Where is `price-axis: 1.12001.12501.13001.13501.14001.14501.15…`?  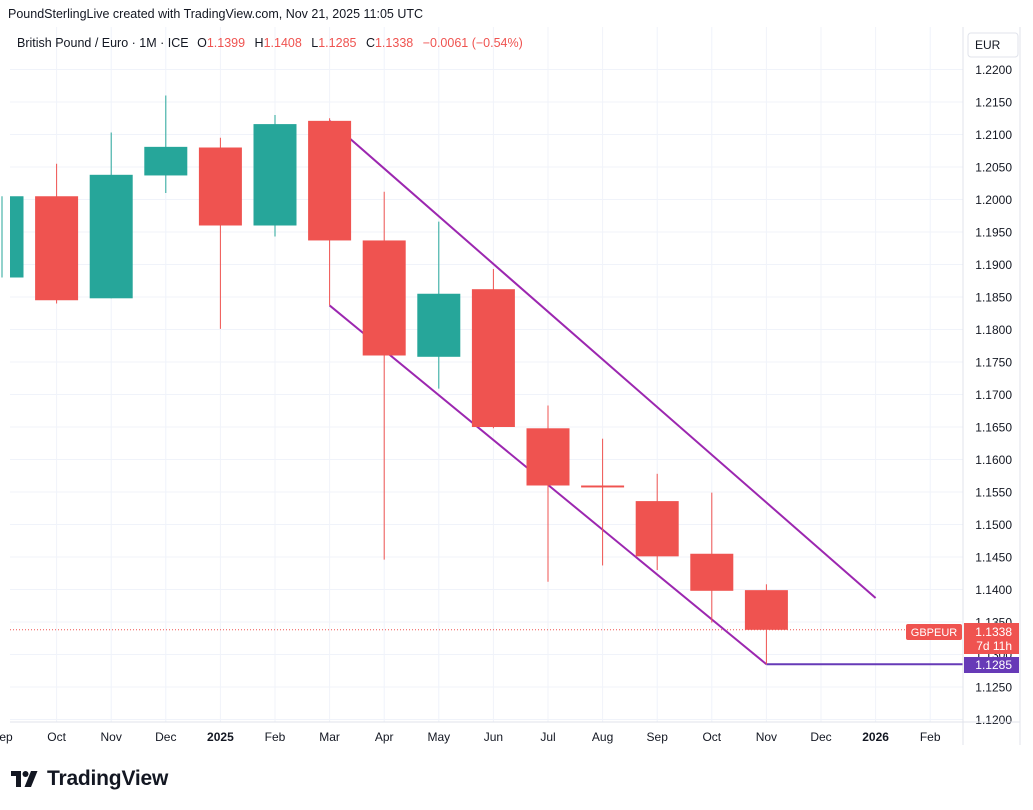
price-axis: 1.12001.12501.13001.13501.14001.14501.15… is located at coordinates (993, 395).